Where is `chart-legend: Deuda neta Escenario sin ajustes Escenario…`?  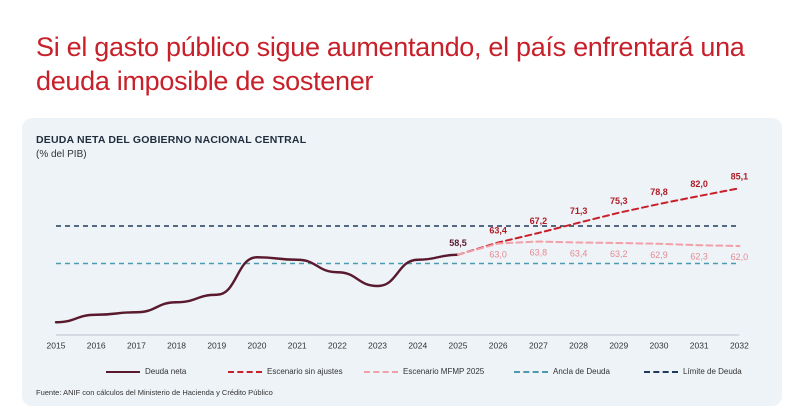
chart-legend: Deuda neta Escenario sin ajustes Escenario… is located at coordinates (436, 374).